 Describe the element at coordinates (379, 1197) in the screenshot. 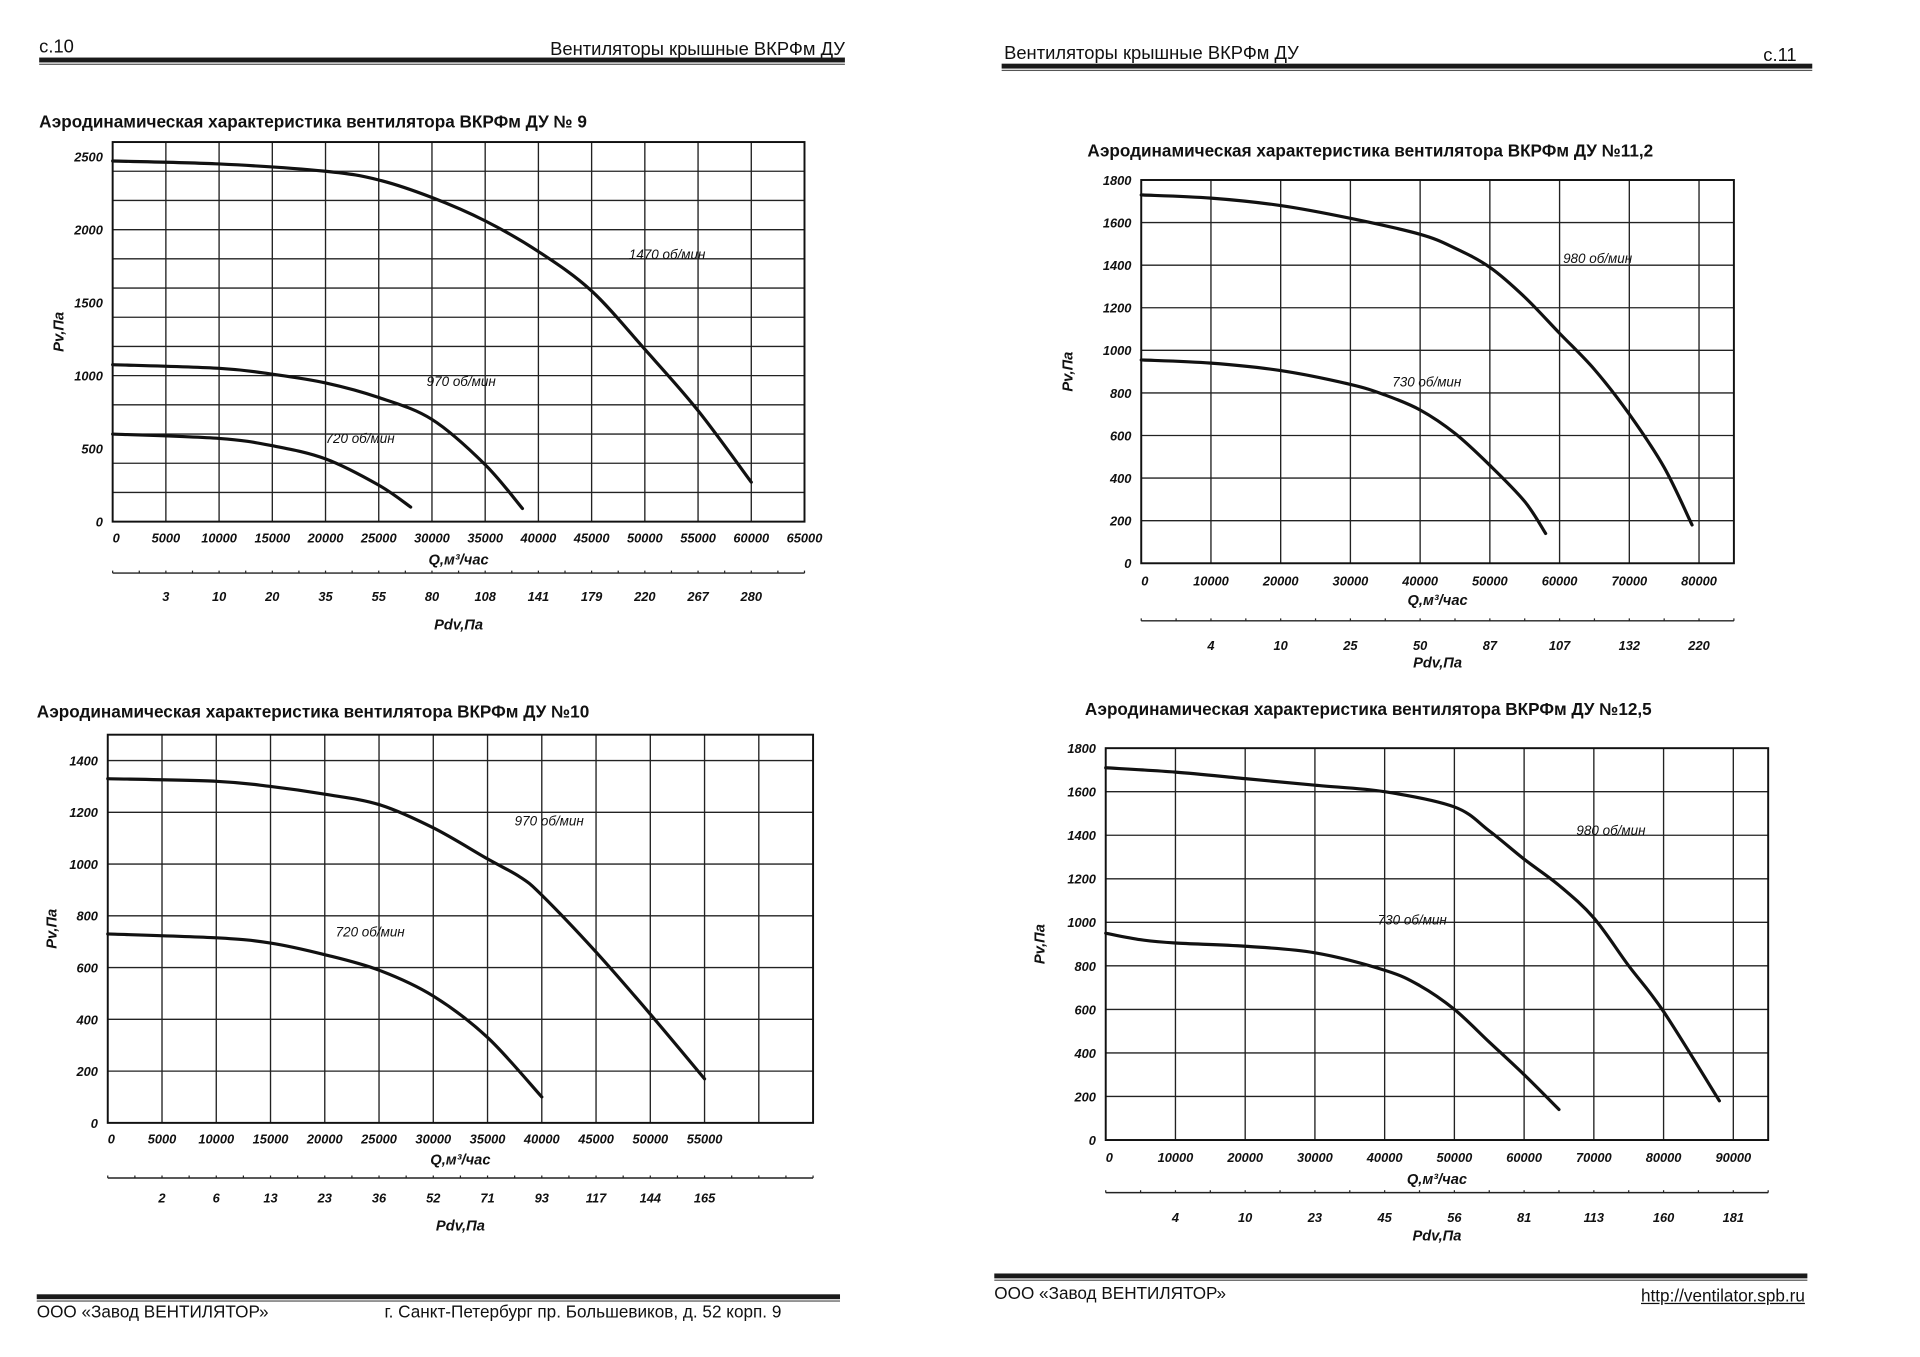

I see `pdv-tick-label: 36` at that location.